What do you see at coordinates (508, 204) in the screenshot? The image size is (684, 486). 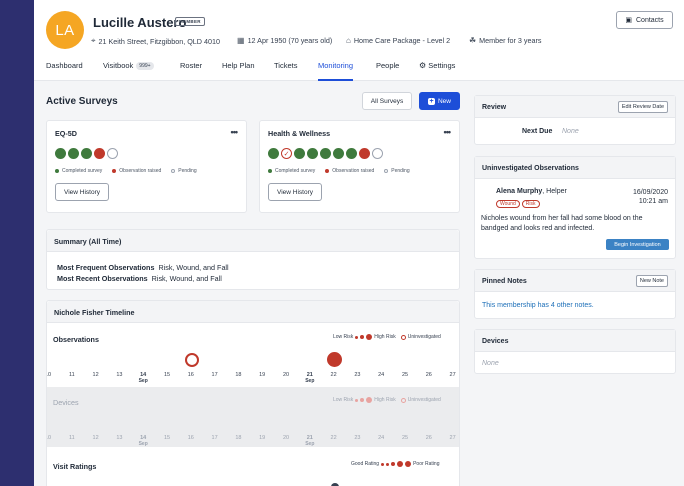 I see `tag-wound: Wound` at bounding box center [508, 204].